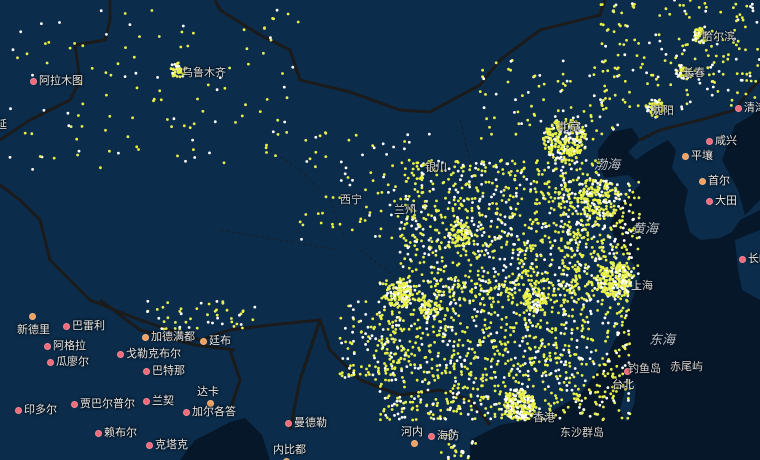 Image resolution: width=760 pixels, height=460 pixels. What do you see at coordinates (405, 209) in the screenshot?
I see `city-label-lanzhou: 兰州` at bounding box center [405, 209].